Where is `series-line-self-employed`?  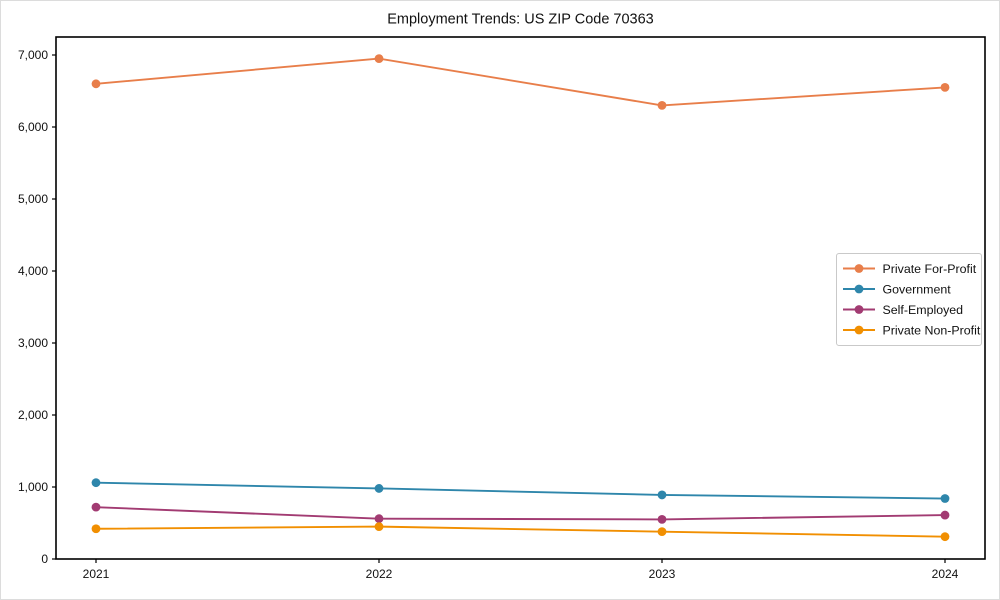
series-line-self-employed is located at coordinates (520, 513).